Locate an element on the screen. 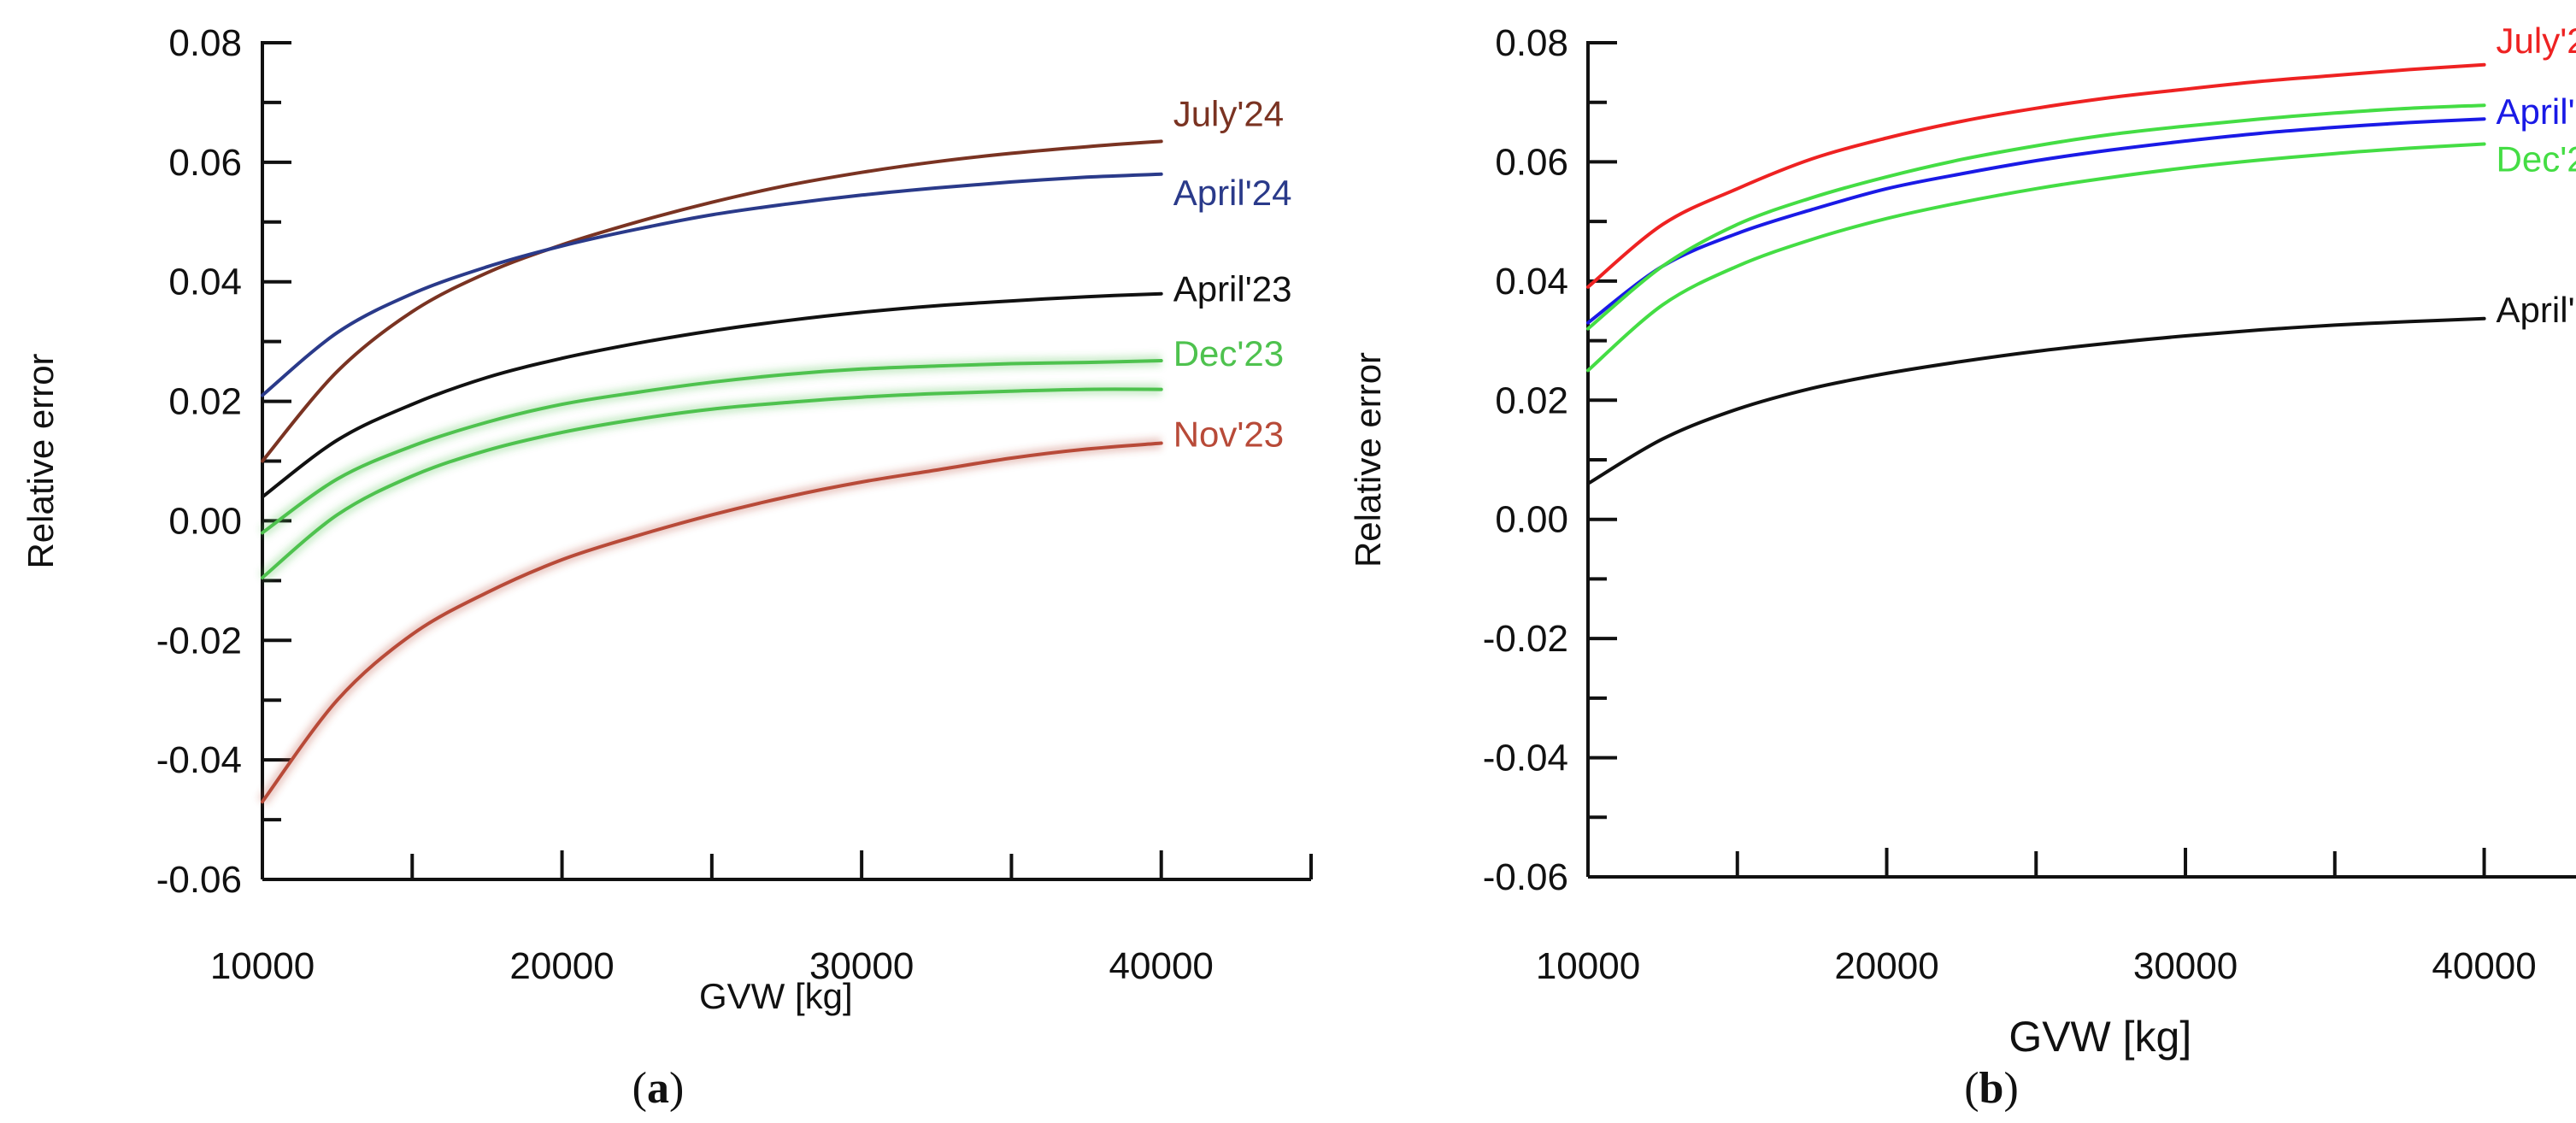  series-label-nov-23: Nov'23 is located at coordinates (1228, 435).